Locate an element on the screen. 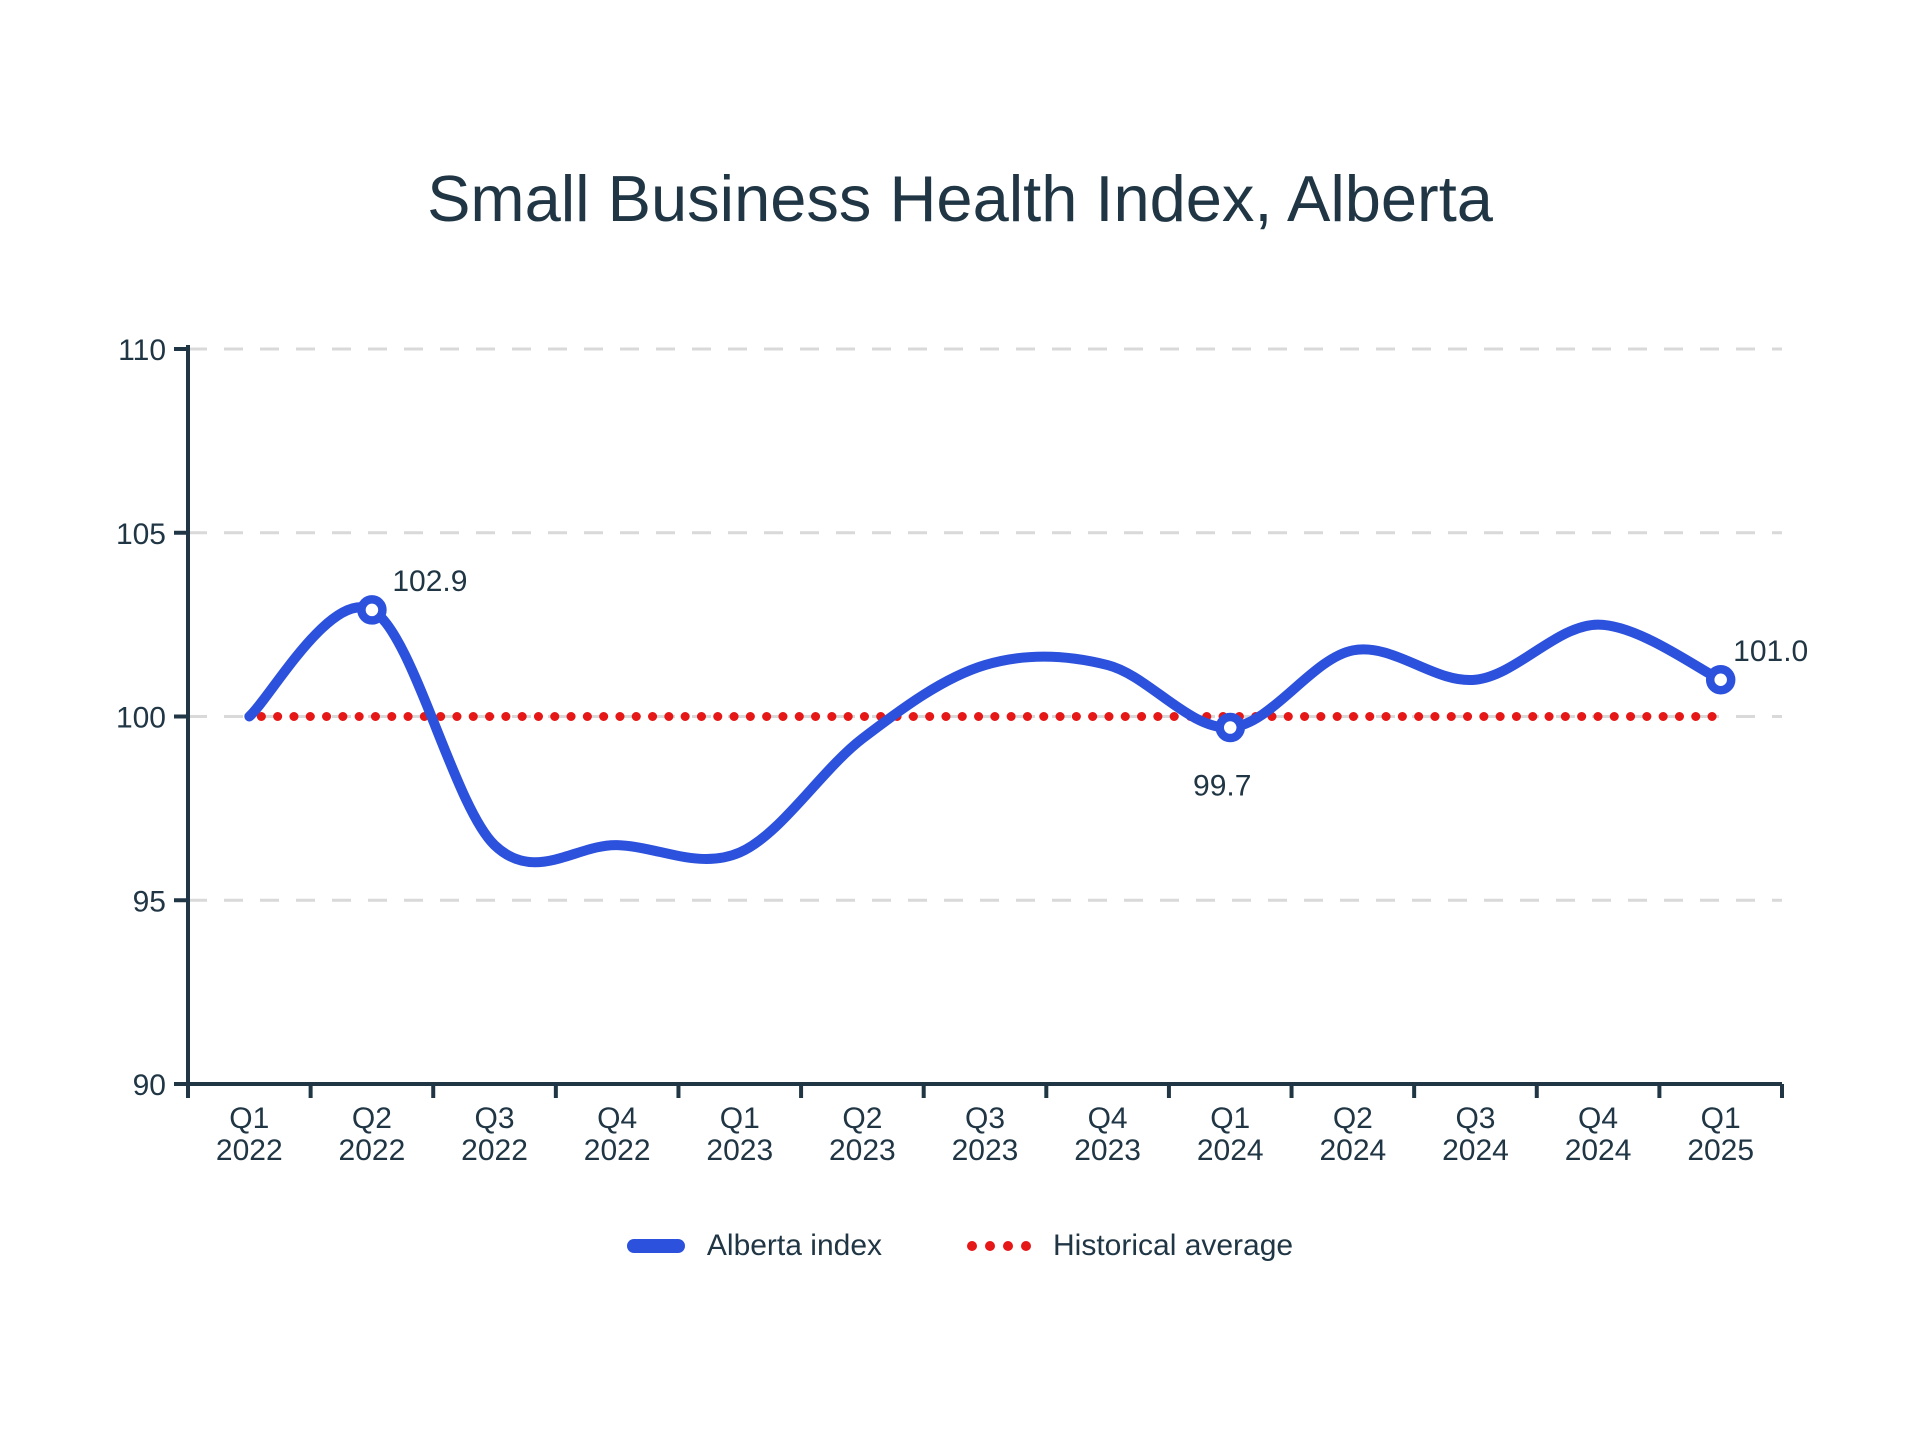 This screenshot has height=1440, width=1920. x-axis-label: Q1 2022 is located at coordinates (249, 1134).